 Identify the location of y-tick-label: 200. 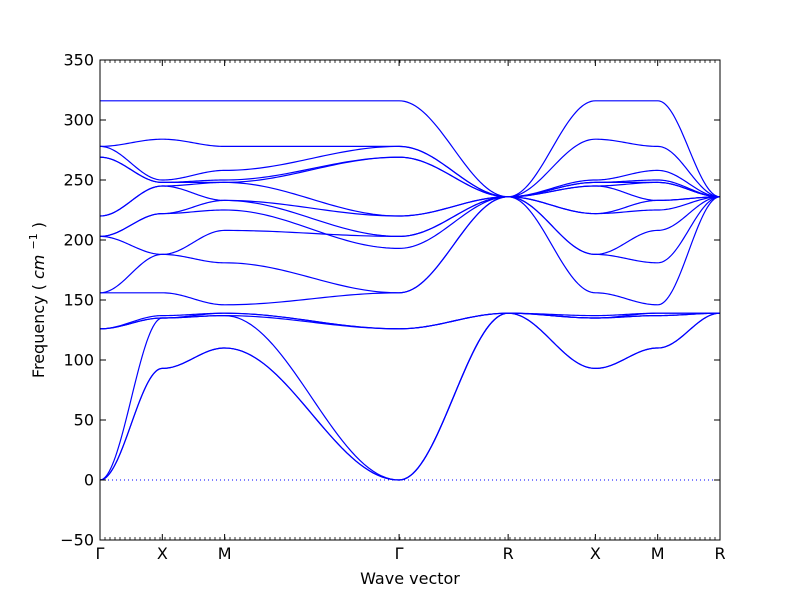
(78, 240).